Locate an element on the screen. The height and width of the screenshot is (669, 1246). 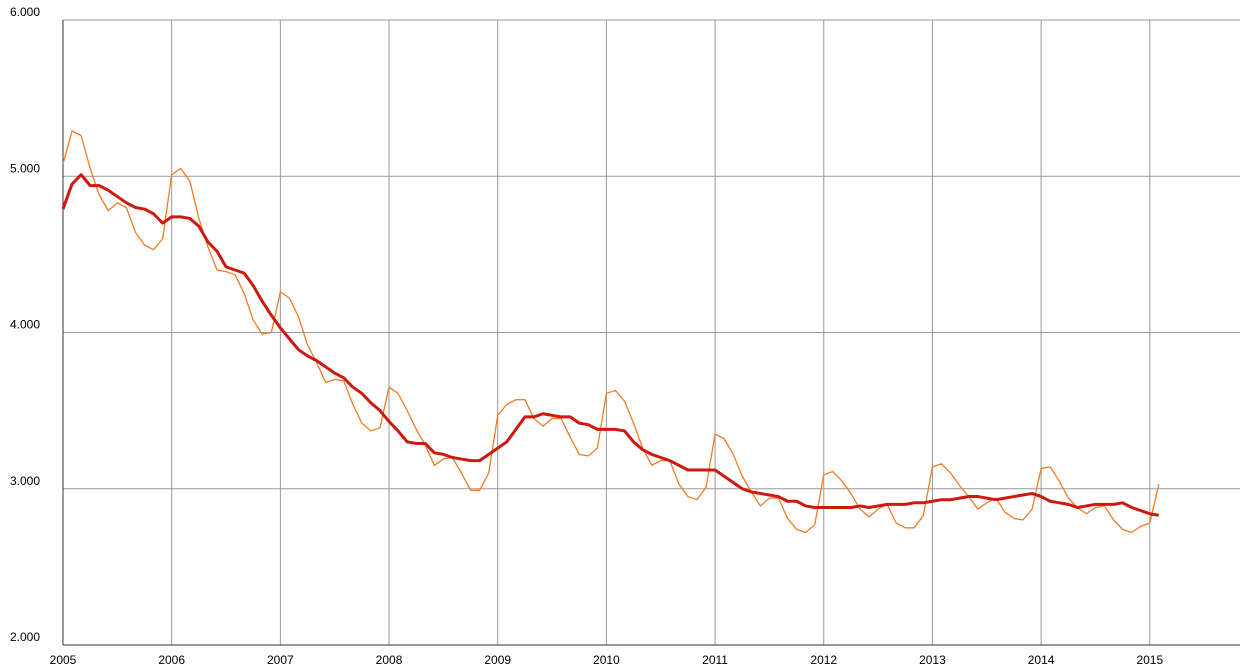
x-tick-label: 2010 is located at coordinates (606, 660).